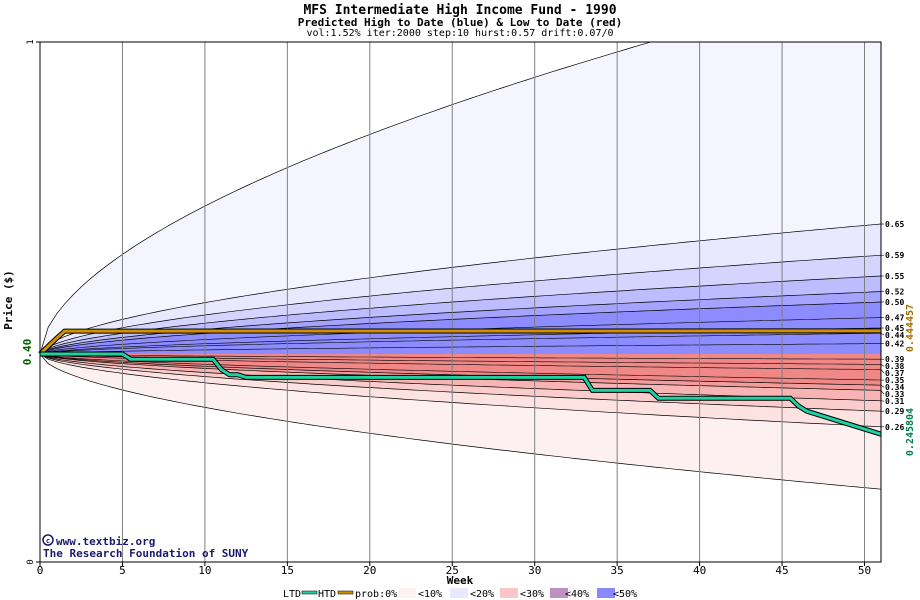 The width and height of the screenshot is (920, 600). I want to click on right-value-label-10: 0.38, so click(894, 366).